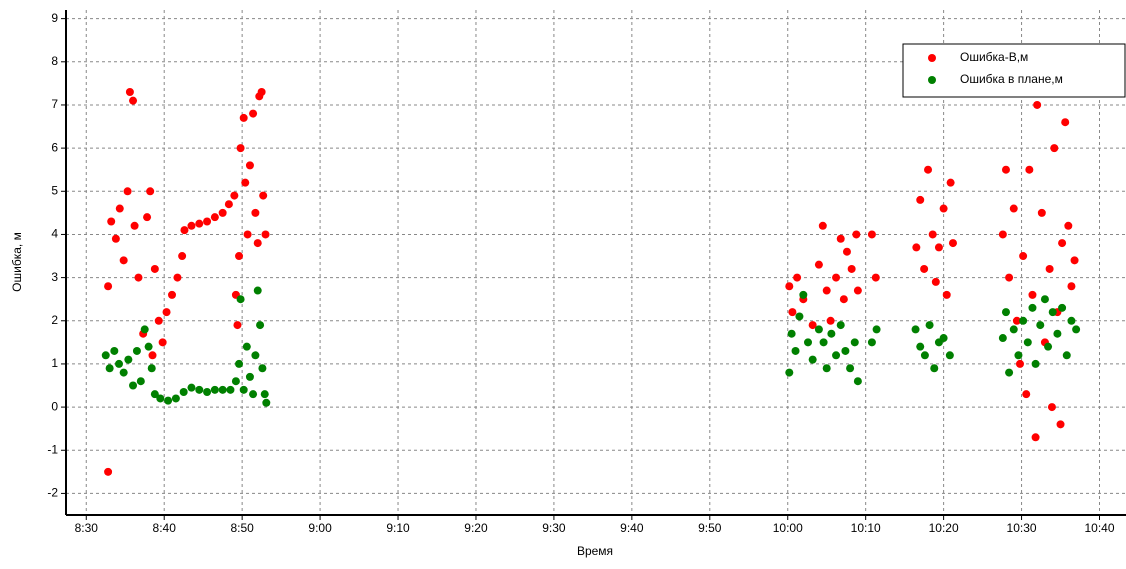  What do you see at coordinates (242, 528) in the screenshot?
I see `x-tick-label: 8:50` at bounding box center [242, 528].